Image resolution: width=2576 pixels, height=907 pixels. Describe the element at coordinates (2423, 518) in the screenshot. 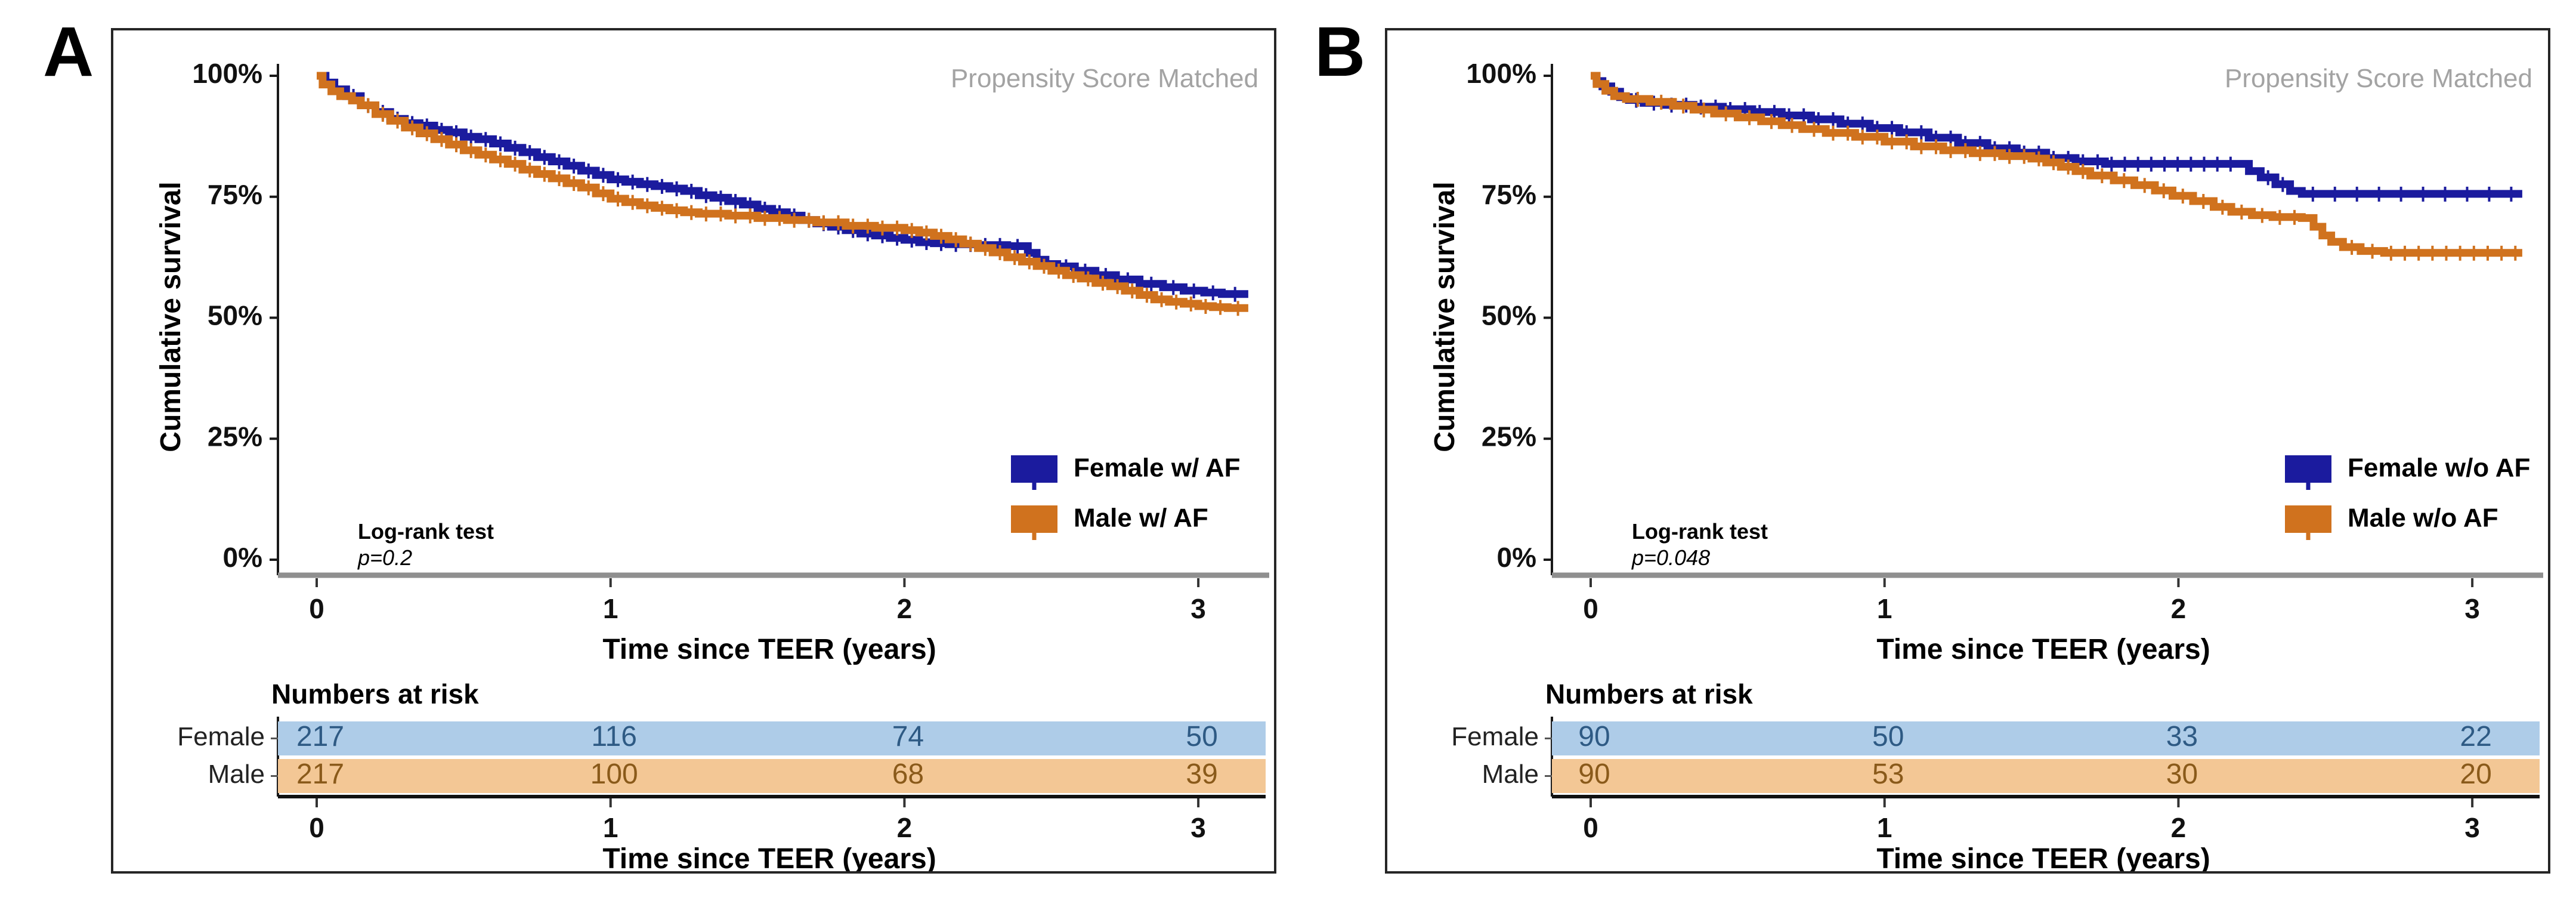

I see `legend-label: Male w/o AF` at that location.